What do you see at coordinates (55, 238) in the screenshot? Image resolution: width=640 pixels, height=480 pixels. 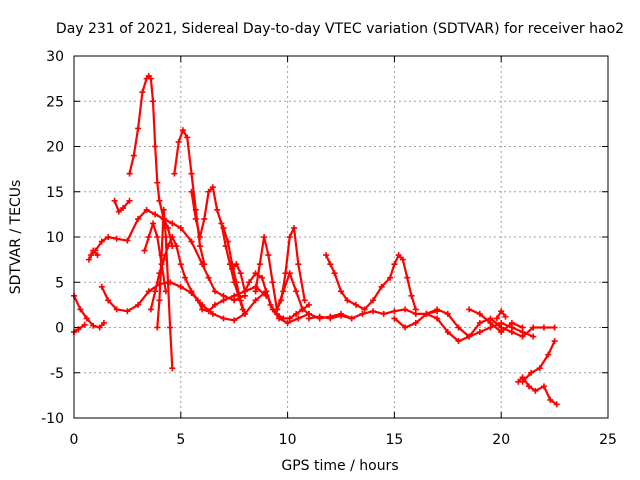 I see `y-tick-label: 10` at bounding box center [55, 238].